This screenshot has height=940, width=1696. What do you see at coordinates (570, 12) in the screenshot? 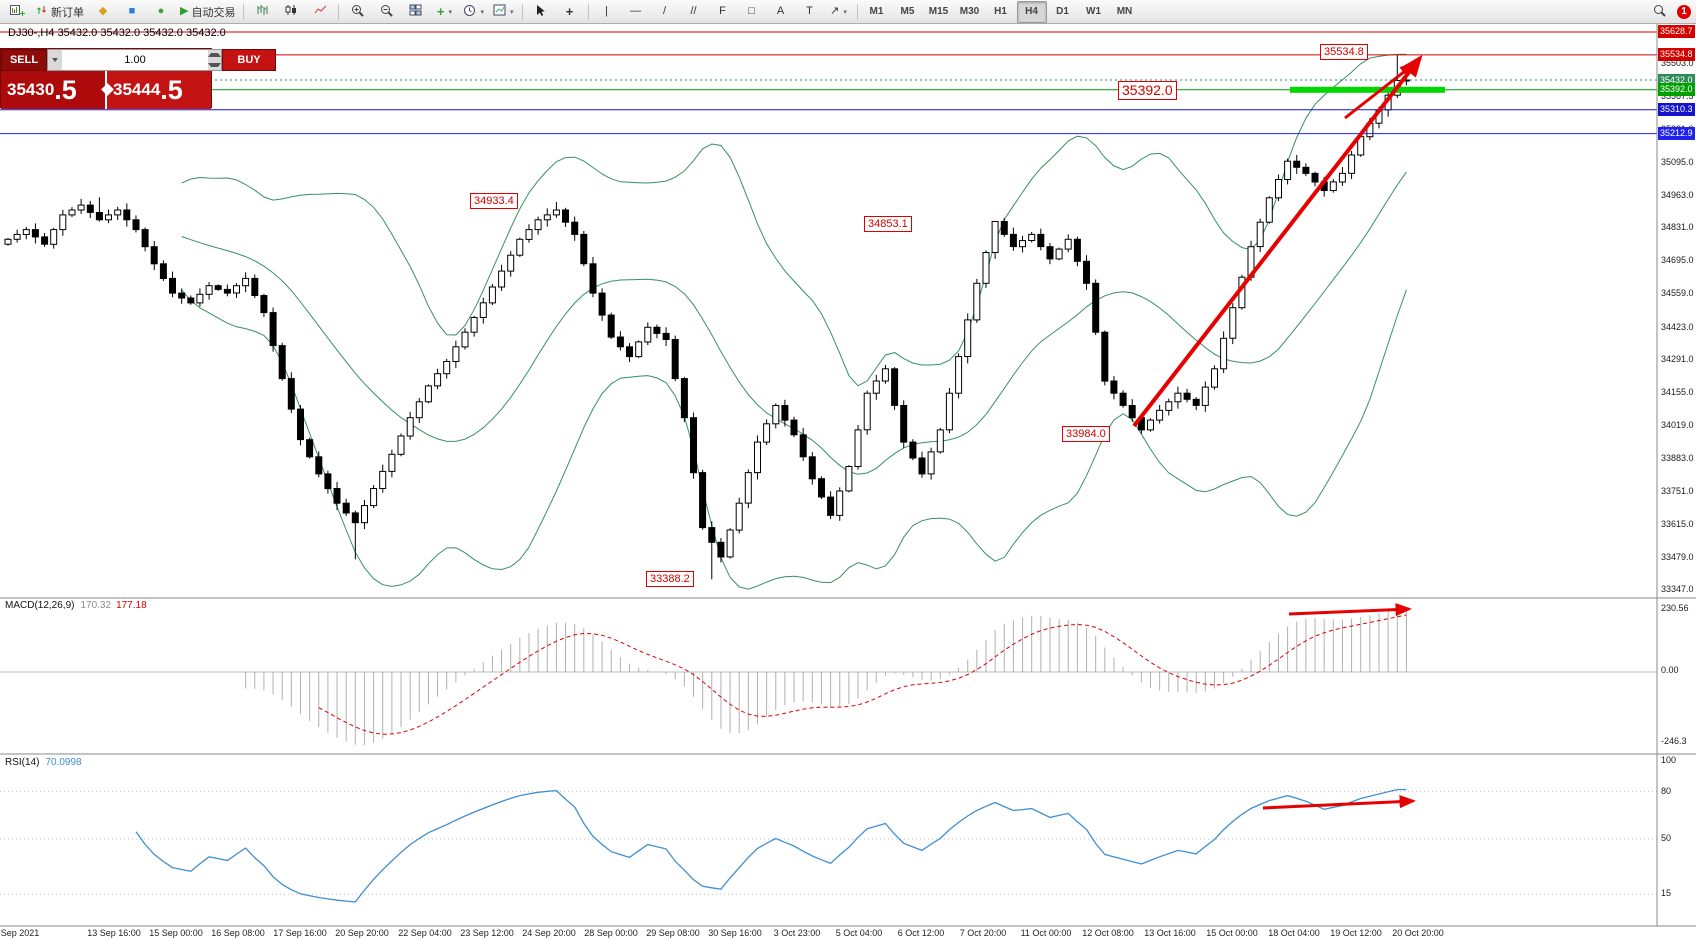
I see `crosshair-button: +` at bounding box center [570, 12].